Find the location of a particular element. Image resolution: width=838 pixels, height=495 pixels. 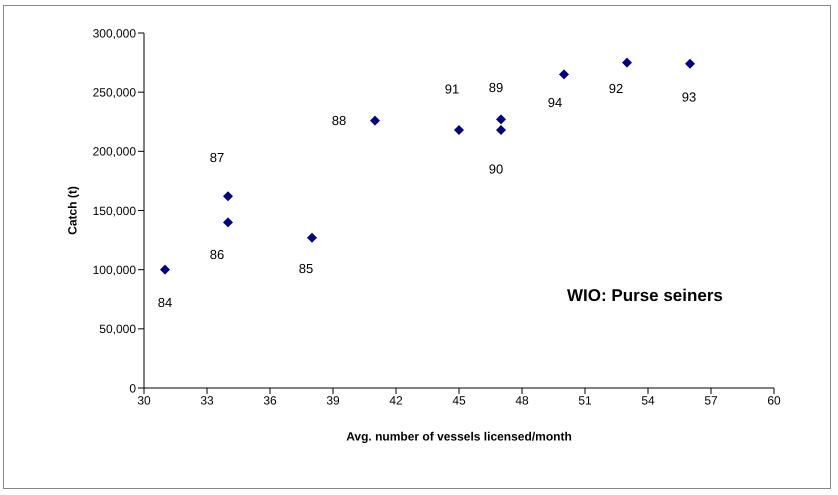

y-tick-label: 150,000 is located at coordinates (114, 211).